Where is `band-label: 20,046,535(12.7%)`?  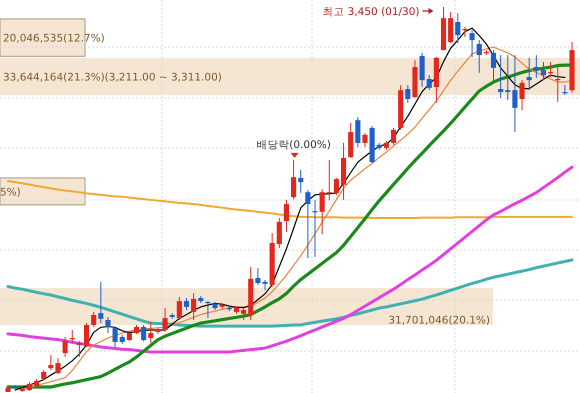 band-label: 20,046,535(12.7%) is located at coordinates (54, 38).